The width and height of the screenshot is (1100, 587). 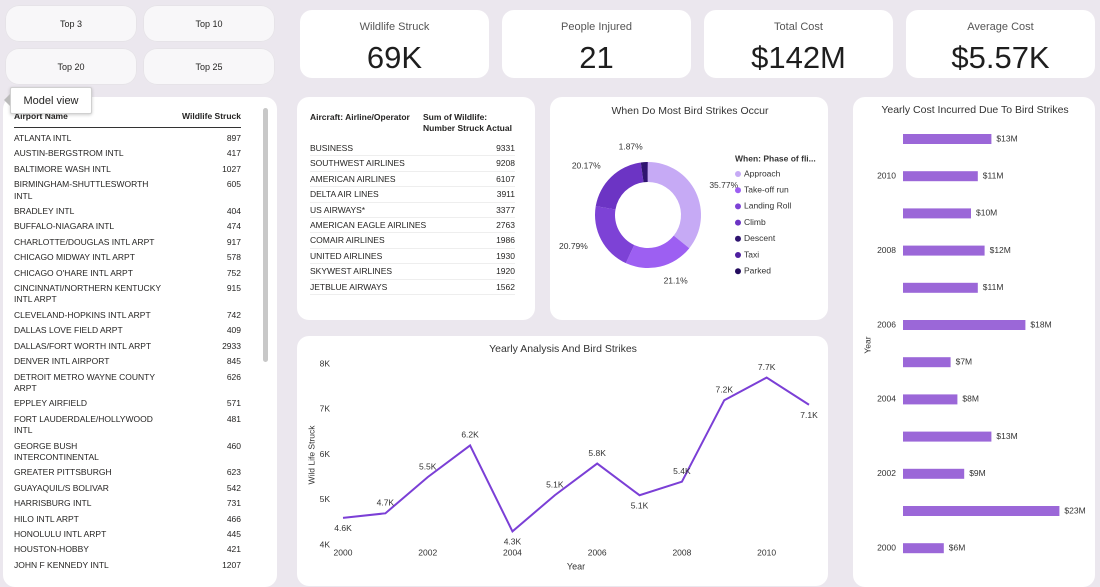 What do you see at coordinates (1040, 324) in the screenshot?
I see `data-label: $18M` at bounding box center [1040, 324].